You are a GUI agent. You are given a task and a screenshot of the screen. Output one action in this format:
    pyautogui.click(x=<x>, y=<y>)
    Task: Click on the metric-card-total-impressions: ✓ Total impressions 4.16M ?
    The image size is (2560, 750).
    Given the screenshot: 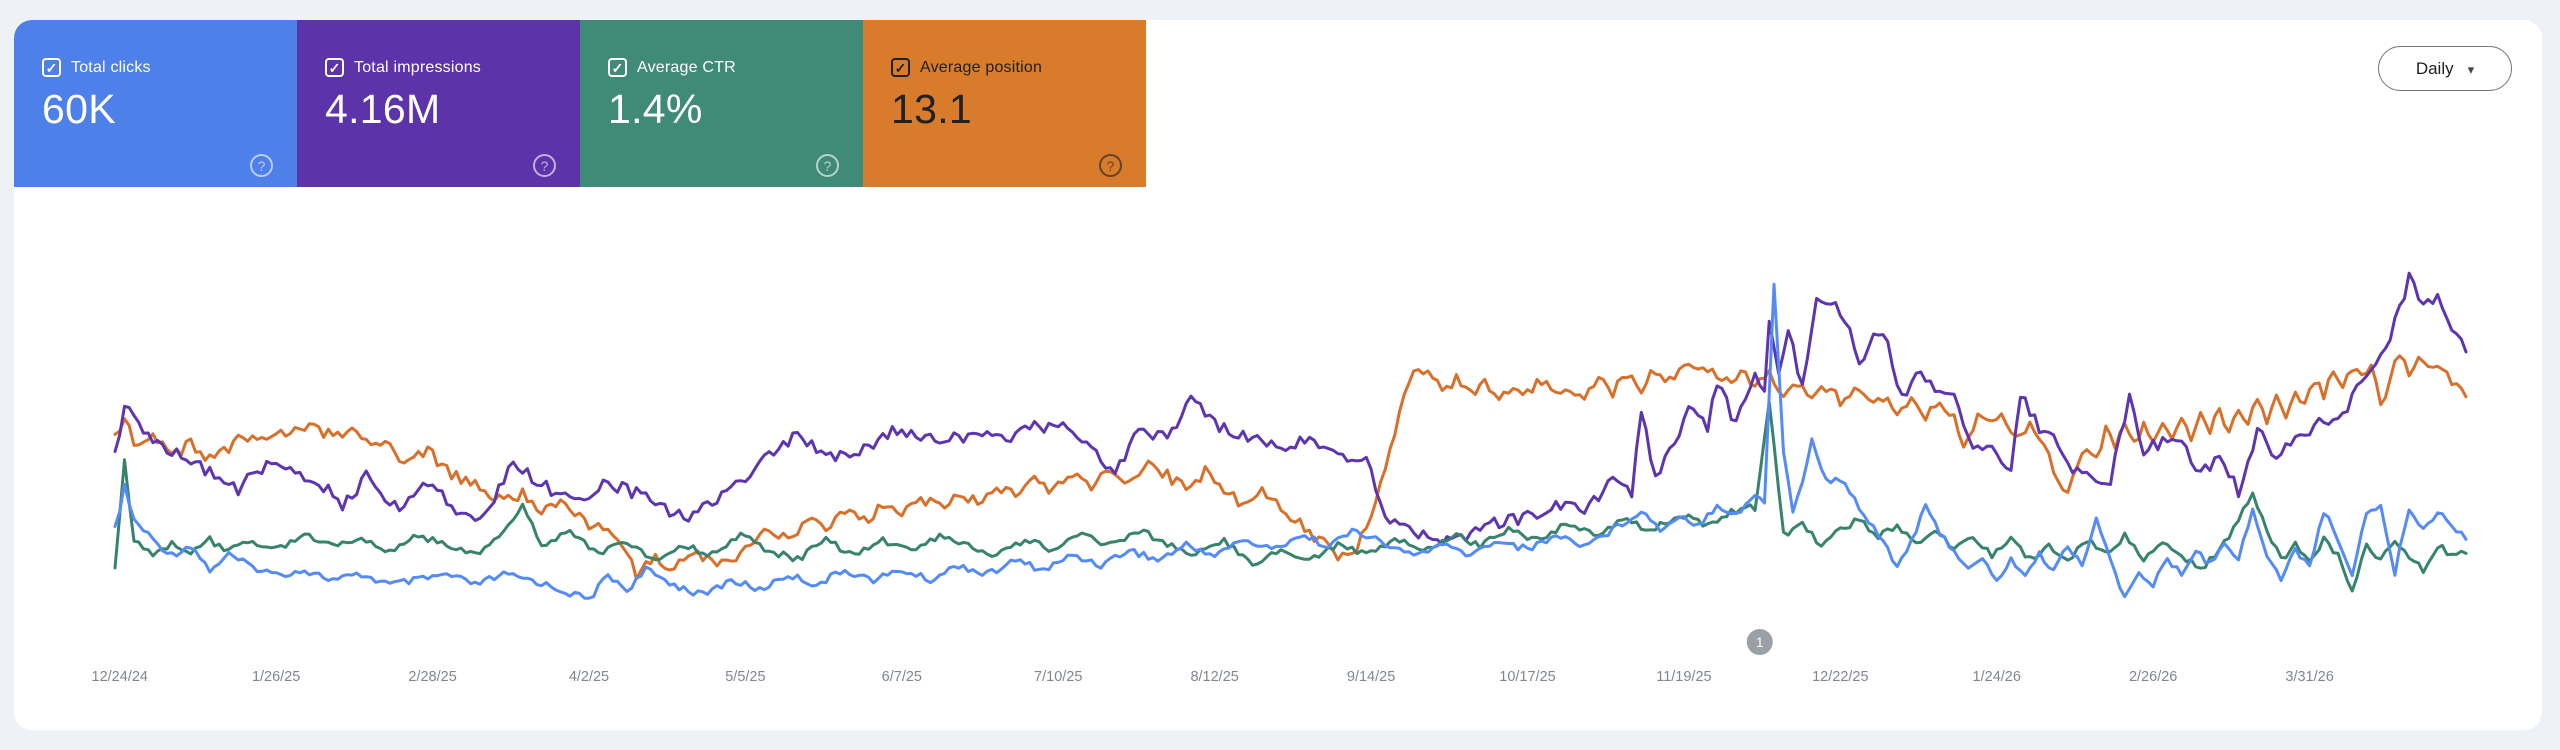 What is the action you would take?
    pyautogui.click(x=438, y=103)
    